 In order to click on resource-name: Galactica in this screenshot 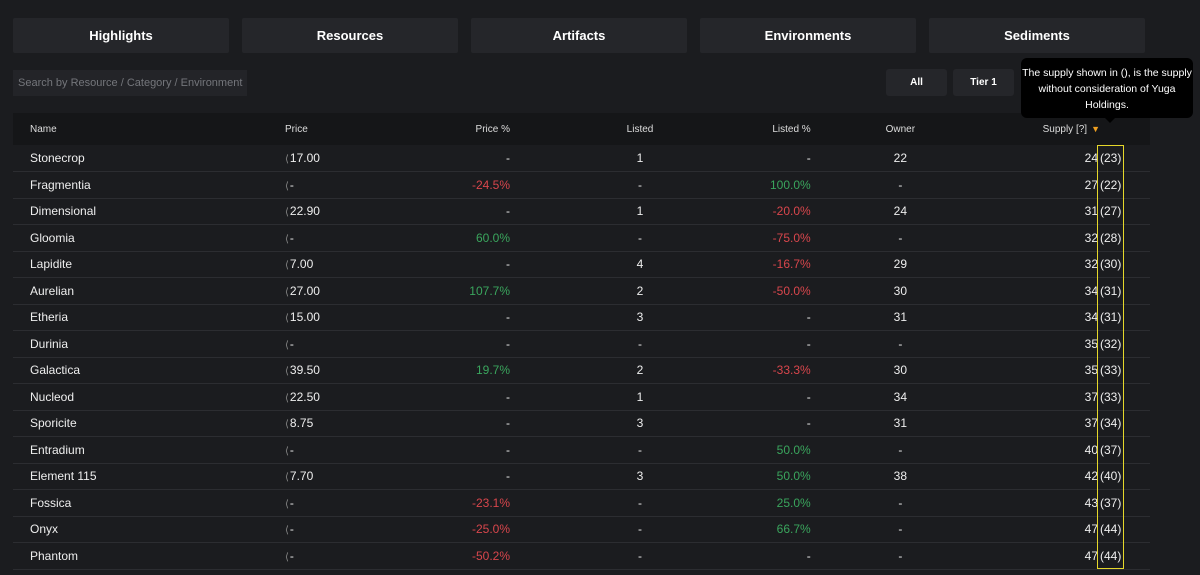, I will do `click(120, 370)`.